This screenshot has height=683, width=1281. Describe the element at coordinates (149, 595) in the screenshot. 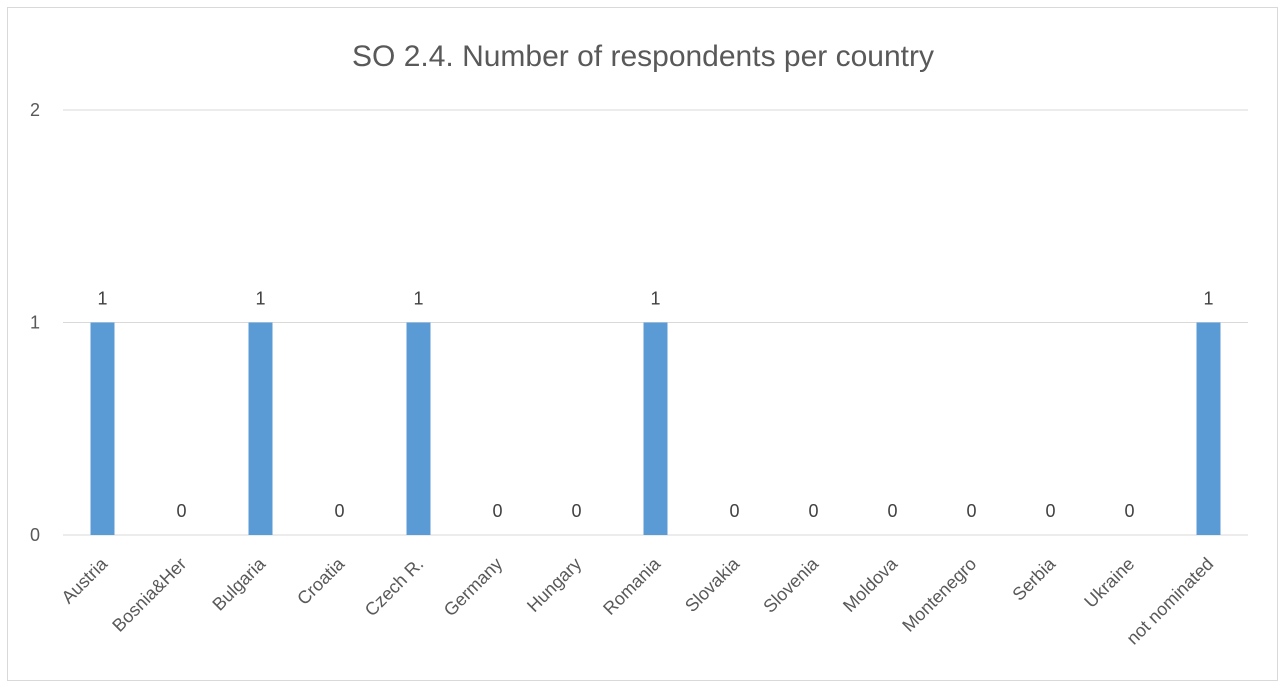

I see `category-label: Bosnia&Her` at that location.